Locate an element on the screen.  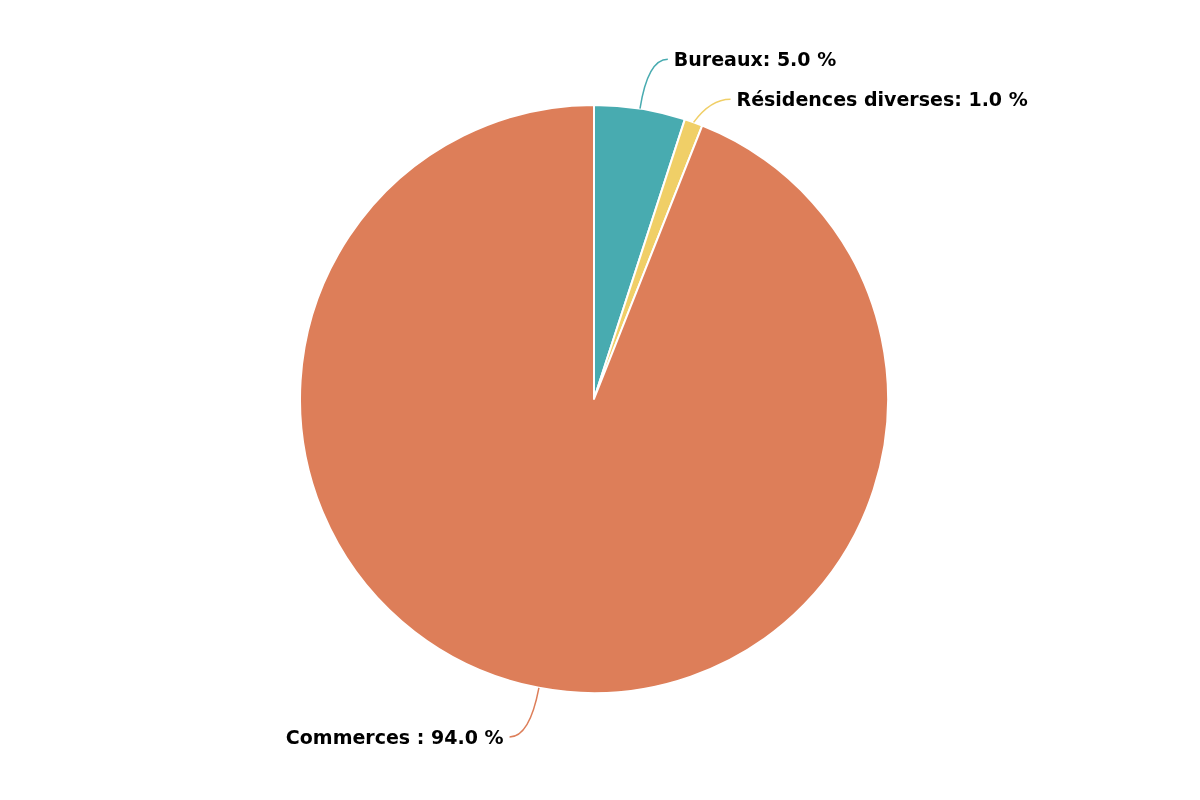
slice-label: Bureaux is located at coordinates (718, 59).